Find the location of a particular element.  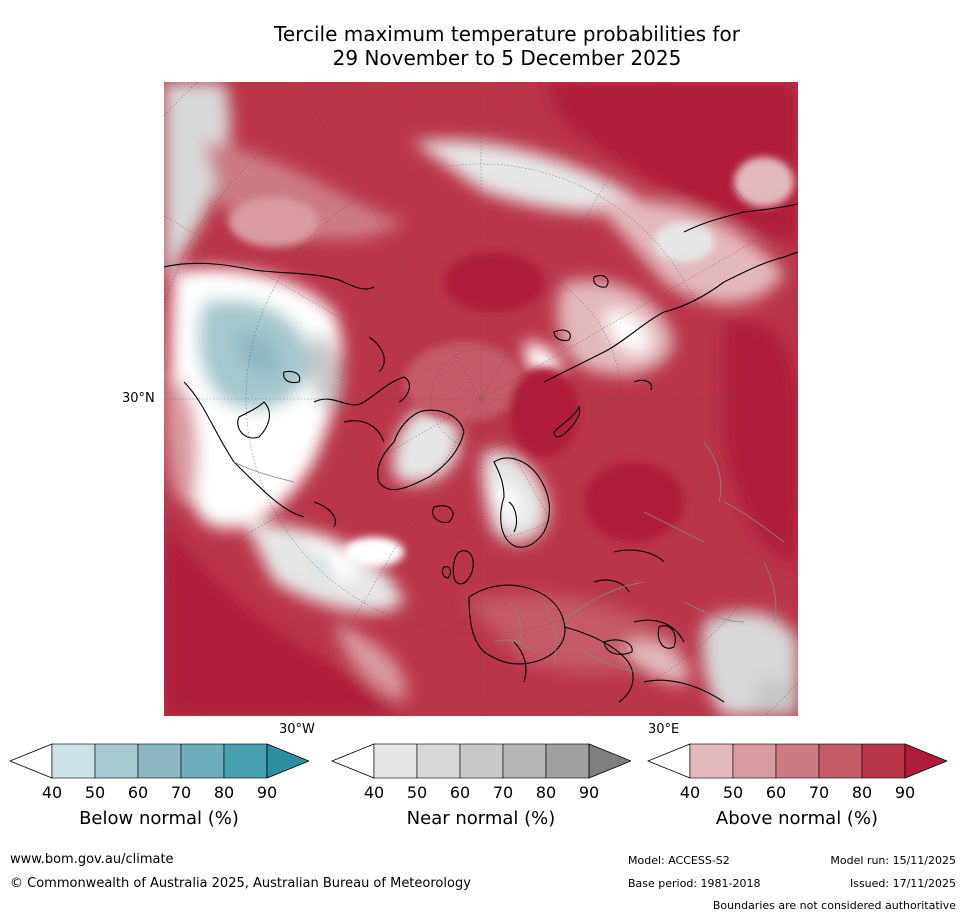

title-line-2: 29 November to 5 December 2025 is located at coordinates (507, 58).